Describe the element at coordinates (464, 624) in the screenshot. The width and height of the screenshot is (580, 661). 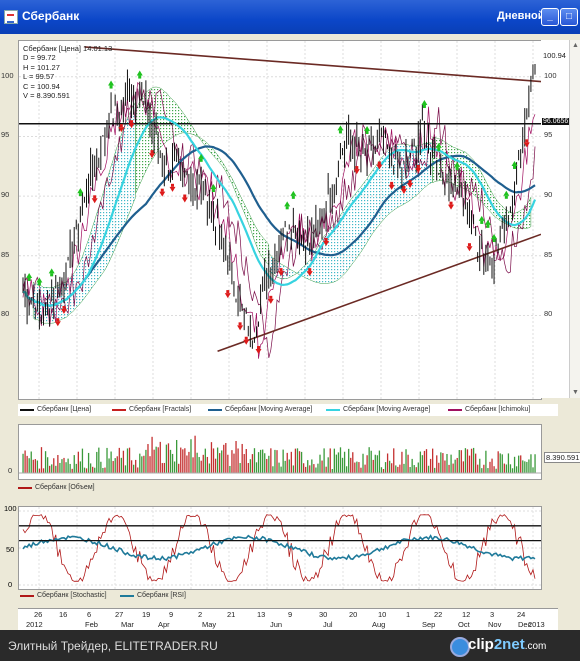
I see `date-axis-month: Oct` at that location.